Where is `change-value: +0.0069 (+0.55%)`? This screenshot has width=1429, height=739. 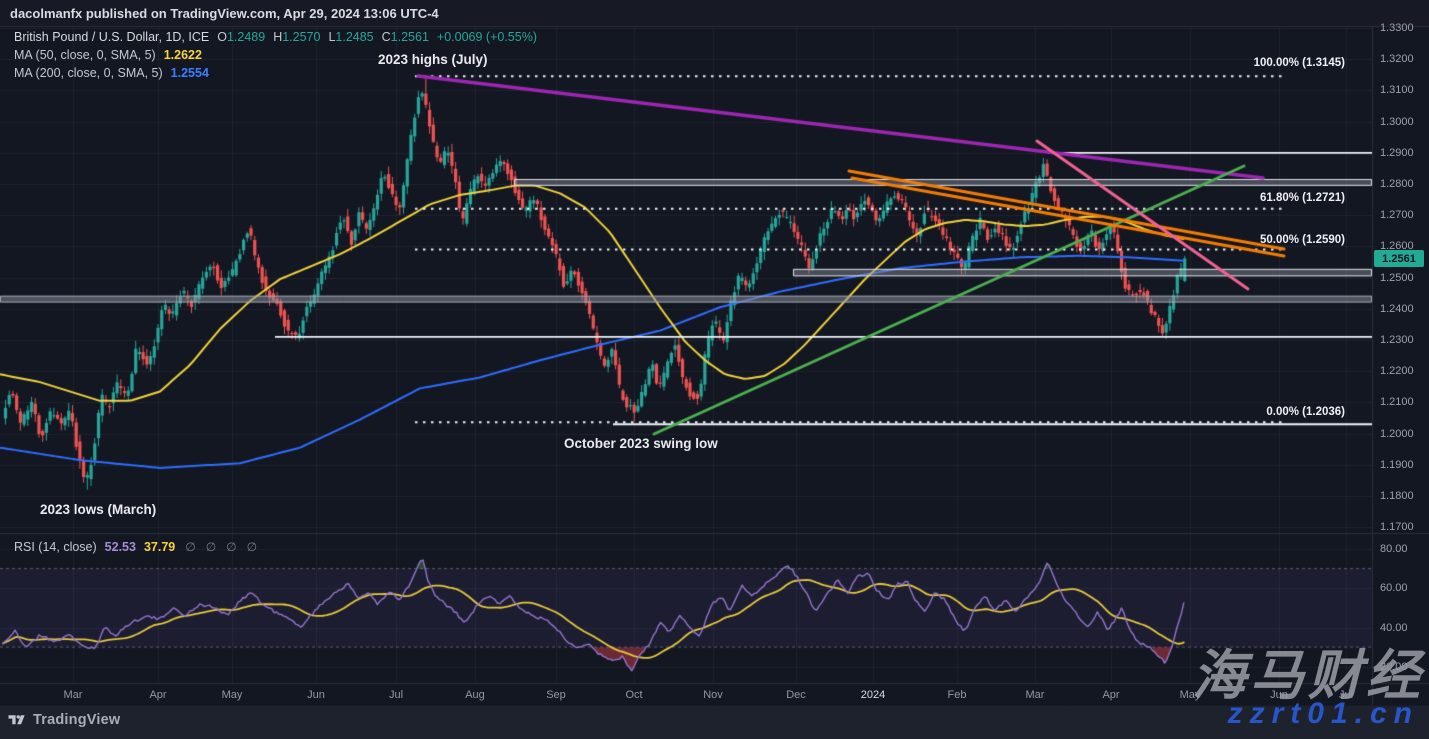
change-value: +0.0069 (+0.55%) is located at coordinates (486, 37).